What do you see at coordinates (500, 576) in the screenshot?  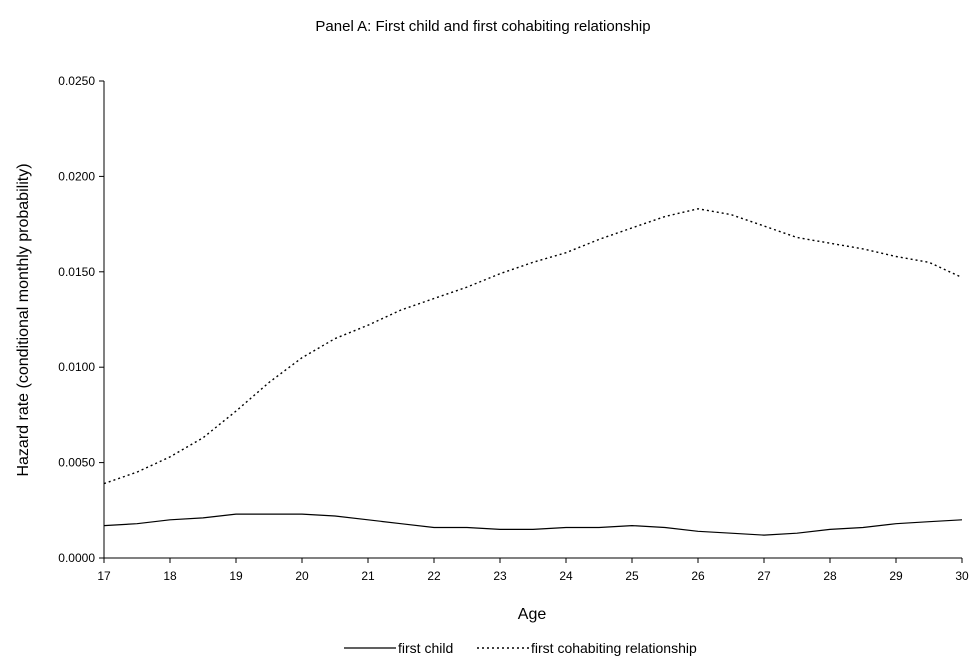 I see `x-tick-label: 23` at bounding box center [500, 576].